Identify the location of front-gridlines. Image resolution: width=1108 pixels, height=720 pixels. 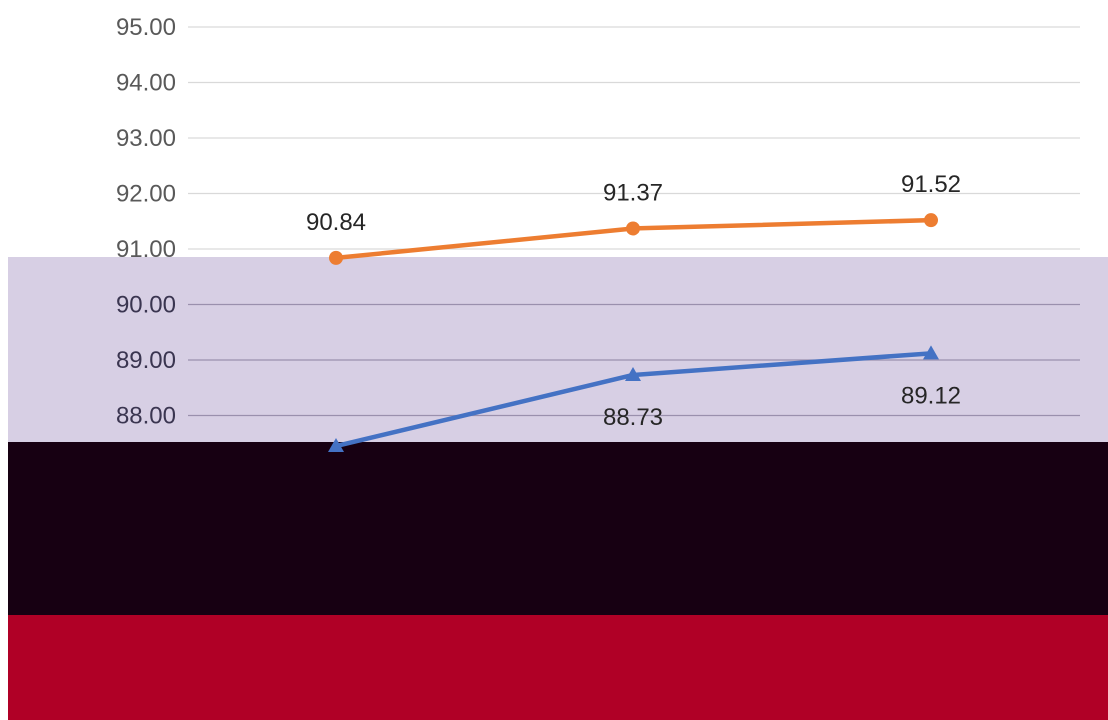
(634, 360).